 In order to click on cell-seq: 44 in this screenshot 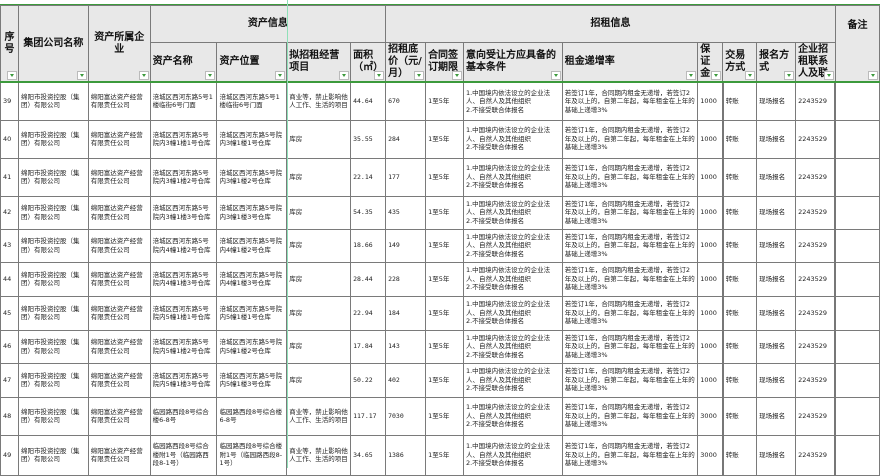, I will do `click(9, 279)`.